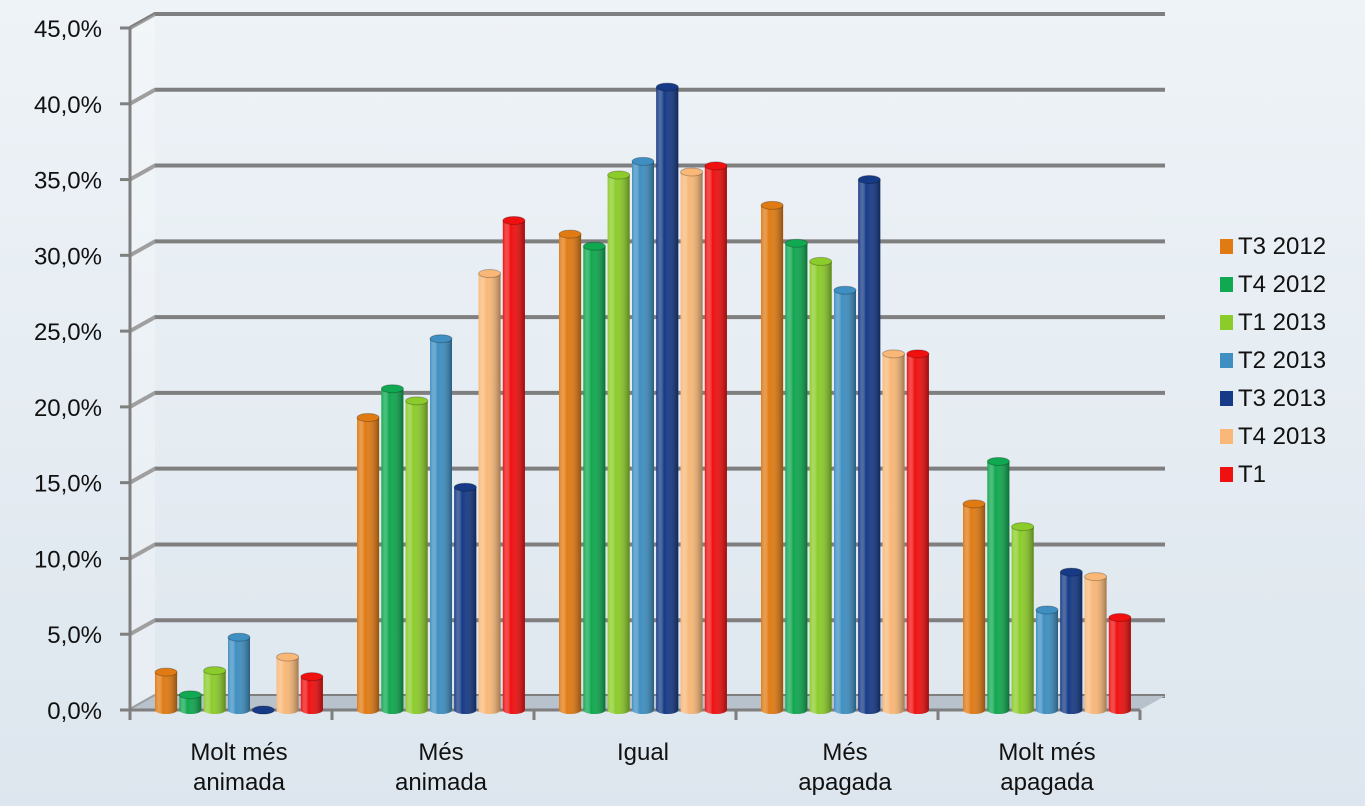 The height and width of the screenshot is (806, 1365). What do you see at coordinates (68, 181) in the screenshot?
I see `y-tick-label: 35,0%` at bounding box center [68, 181].